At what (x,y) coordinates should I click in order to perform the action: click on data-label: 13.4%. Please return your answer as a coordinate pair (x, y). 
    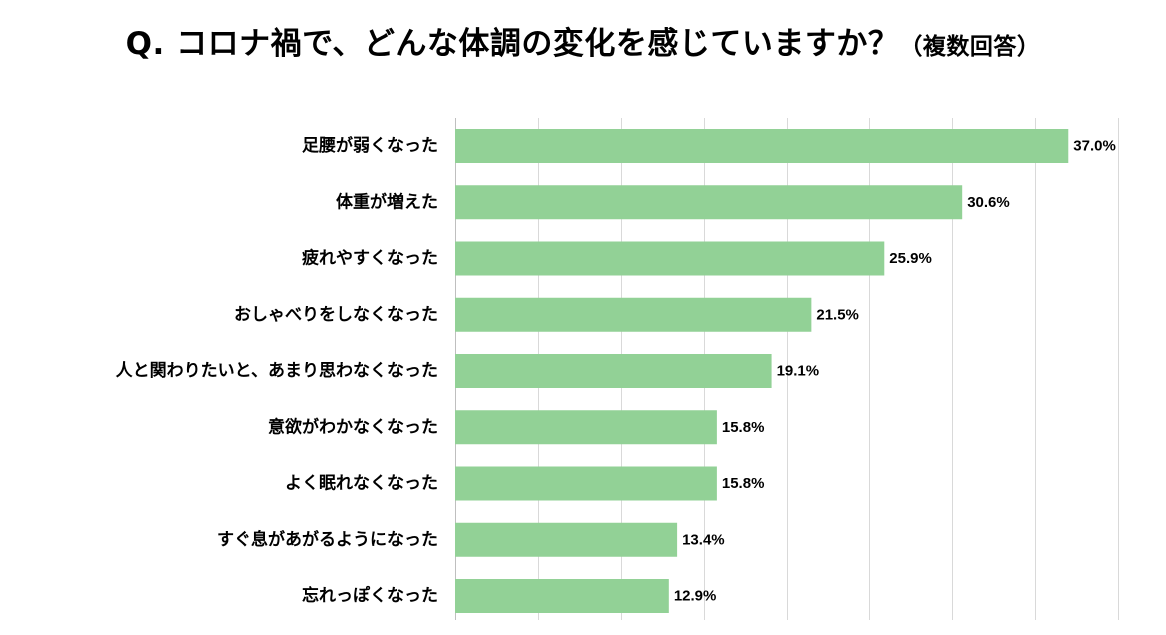
    Looking at the image, I should click on (703, 539).